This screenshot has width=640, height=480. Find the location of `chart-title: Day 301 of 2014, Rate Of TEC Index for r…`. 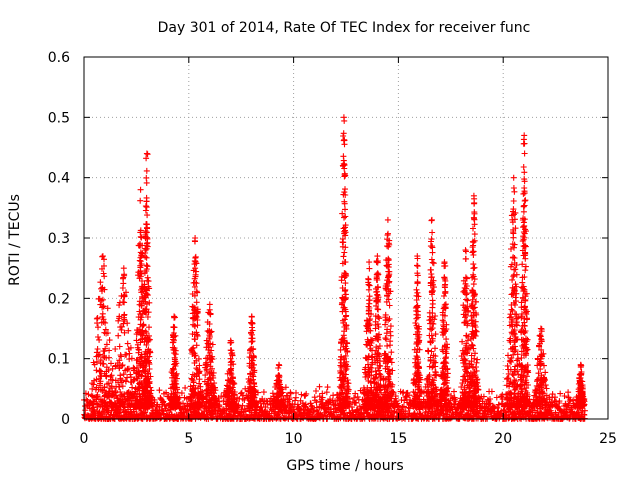

chart-title: Day 301 of 2014, Rate Of TEC Index for r… is located at coordinates (344, 28).